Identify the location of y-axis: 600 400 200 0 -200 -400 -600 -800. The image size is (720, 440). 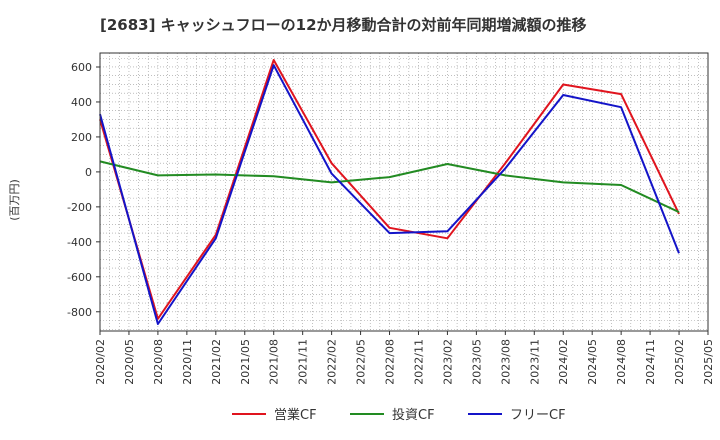
(83, 190).